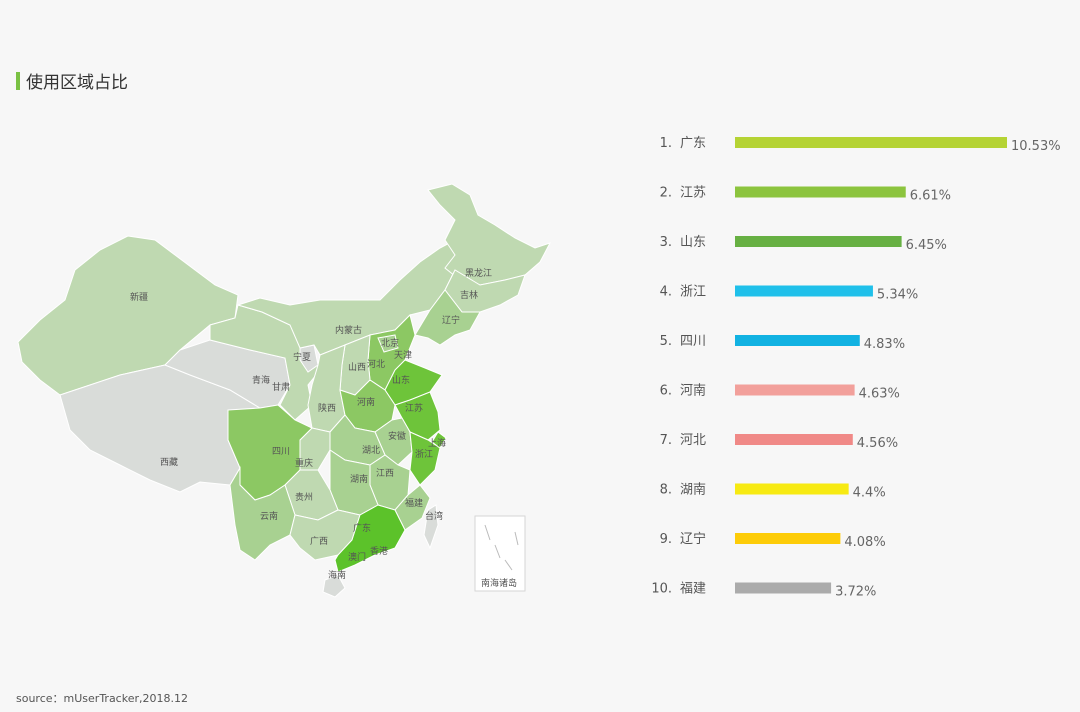 The height and width of the screenshot is (712, 1080). I want to click on map-label-ningxia: 宁夏, so click(302, 357).